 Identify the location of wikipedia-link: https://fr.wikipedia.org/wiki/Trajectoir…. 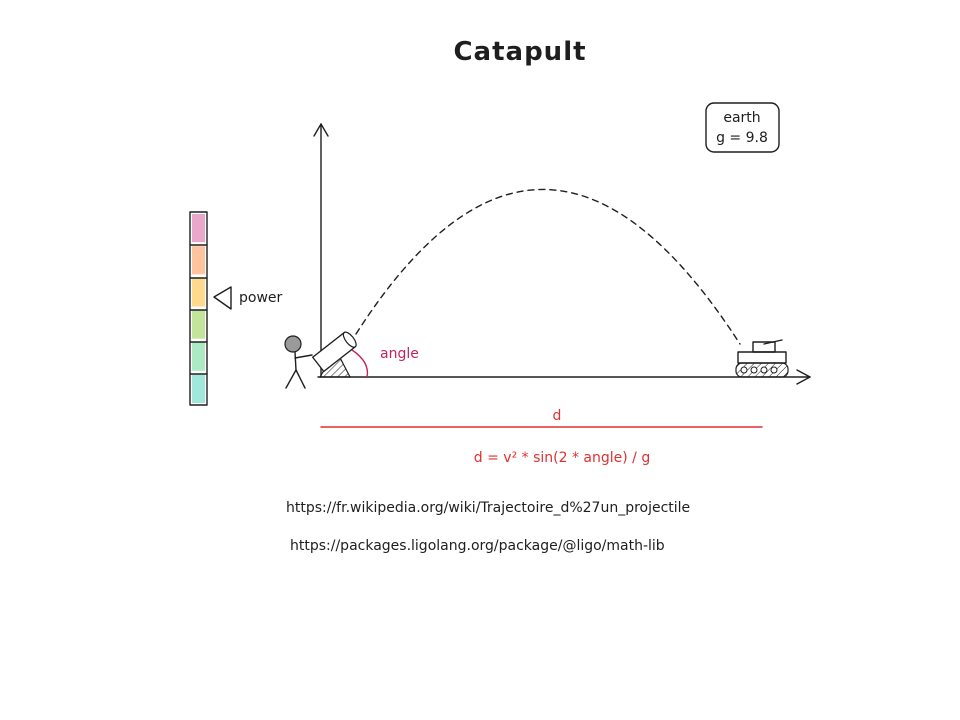
(488, 508).